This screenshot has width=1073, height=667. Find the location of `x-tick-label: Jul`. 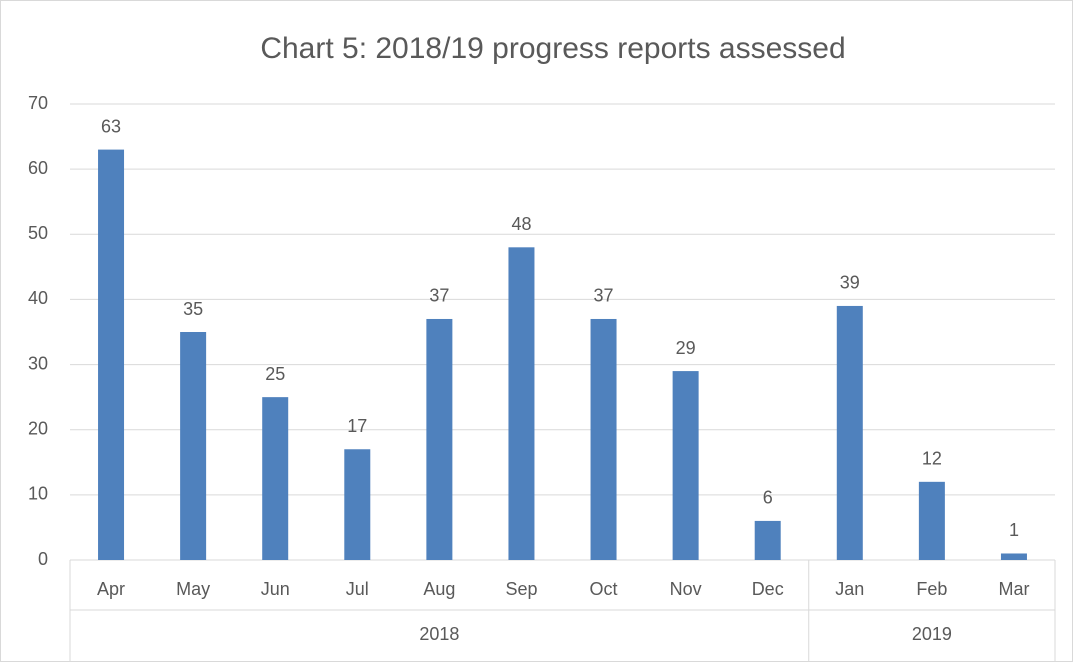

x-tick-label: Jul is located at coordinates (357, 589).